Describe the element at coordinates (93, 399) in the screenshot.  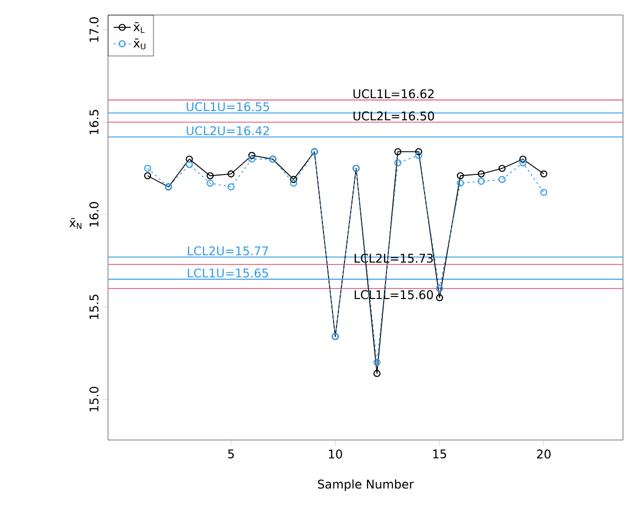
I see `y-tick-label: 15.0` at that location.